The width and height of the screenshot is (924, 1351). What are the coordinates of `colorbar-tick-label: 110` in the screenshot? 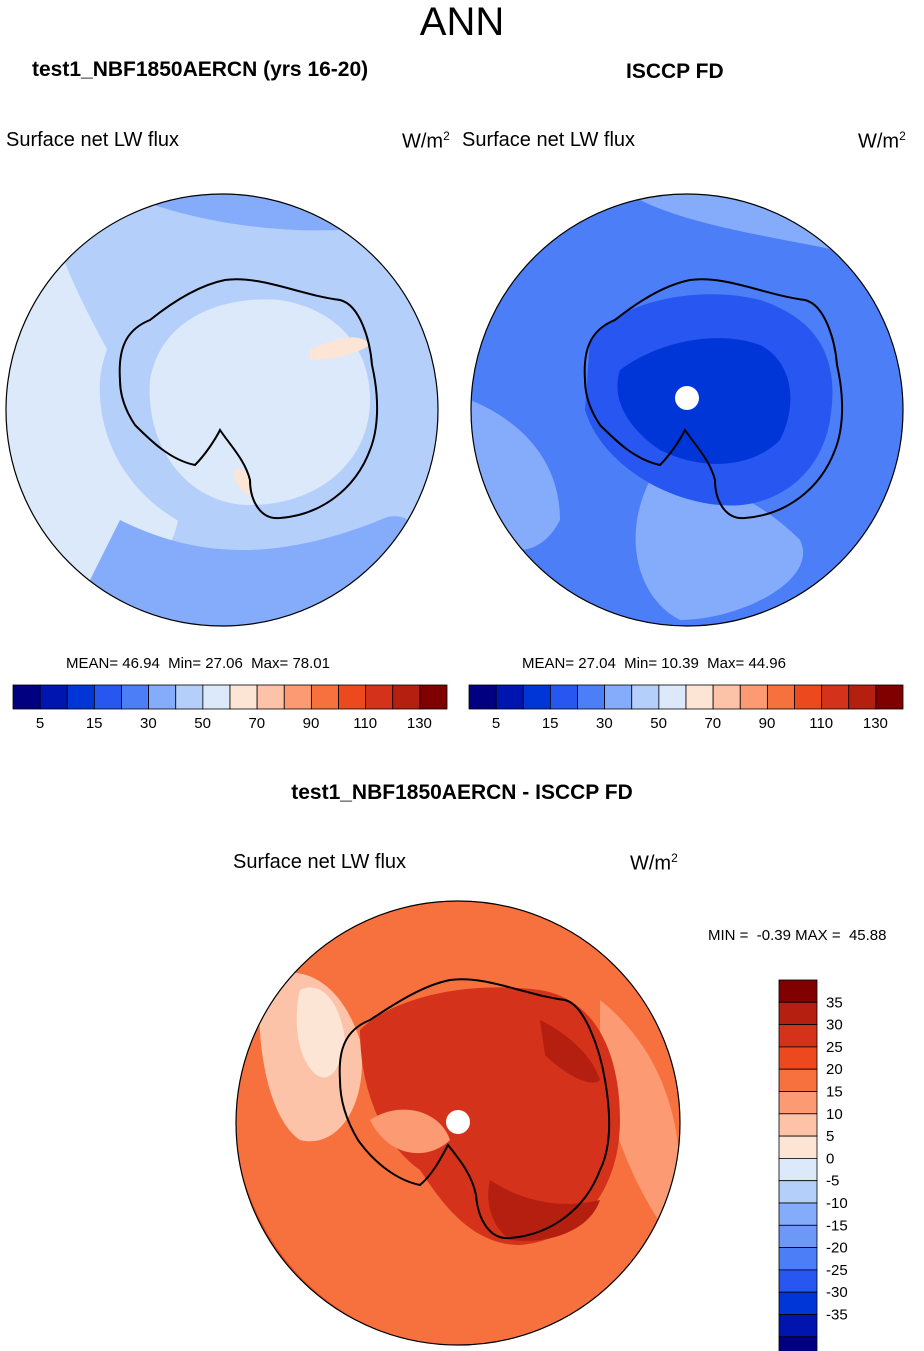 It's located at (365, 723).